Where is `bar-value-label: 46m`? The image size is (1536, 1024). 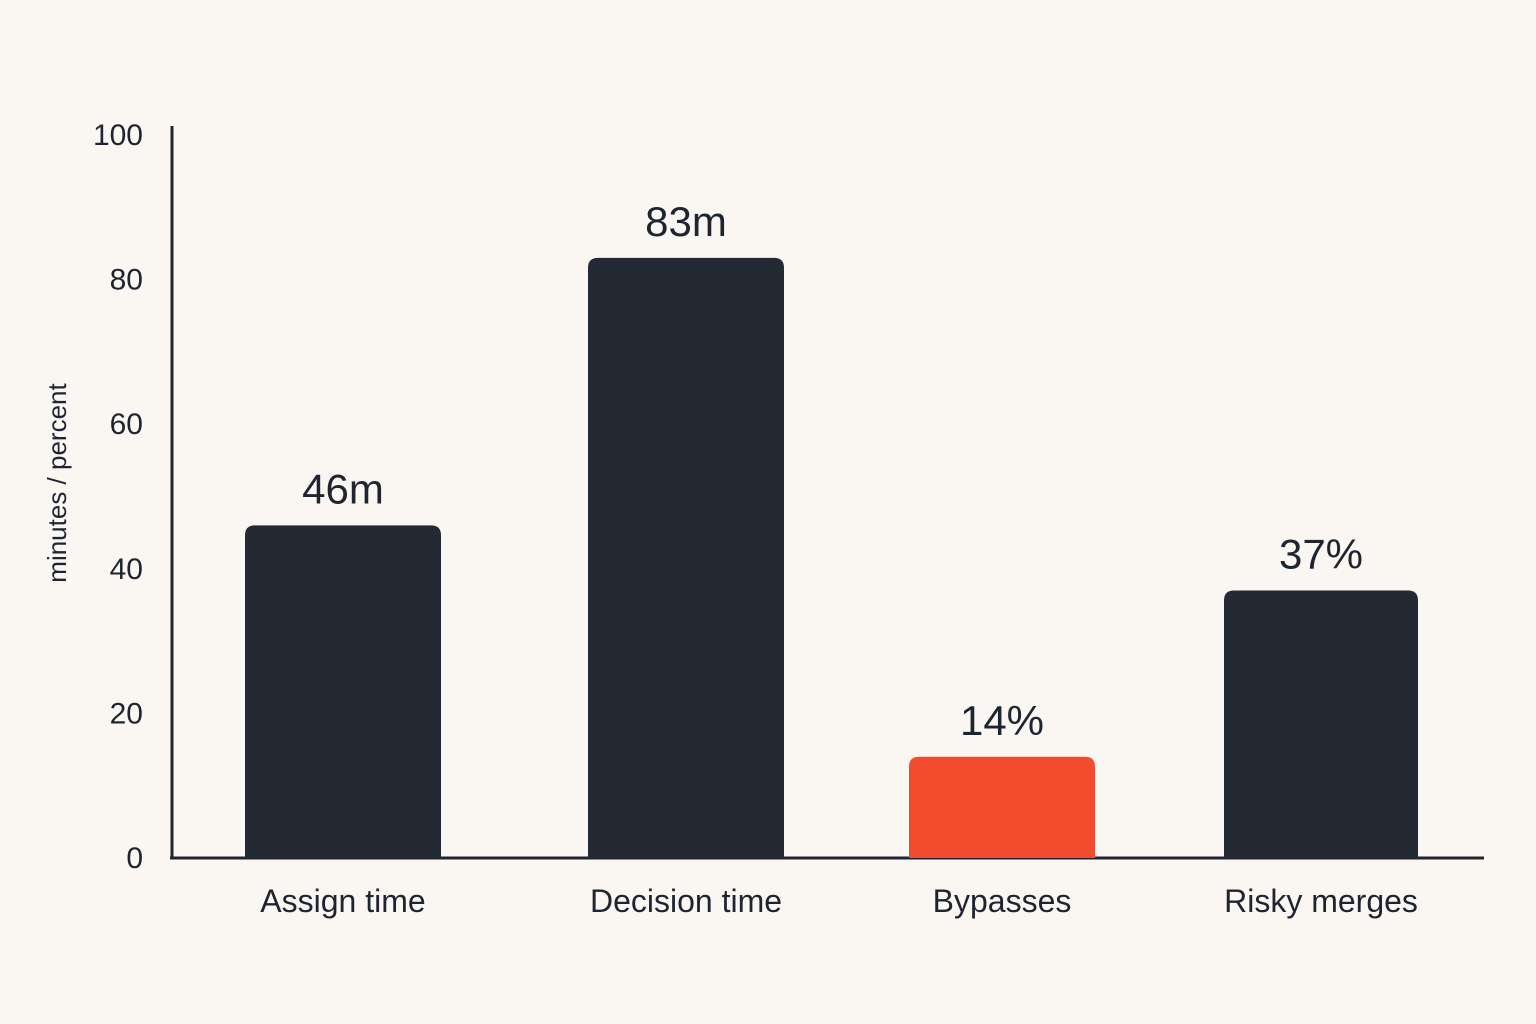
bar-value-label: 46m is located at coordinates (343, 488).